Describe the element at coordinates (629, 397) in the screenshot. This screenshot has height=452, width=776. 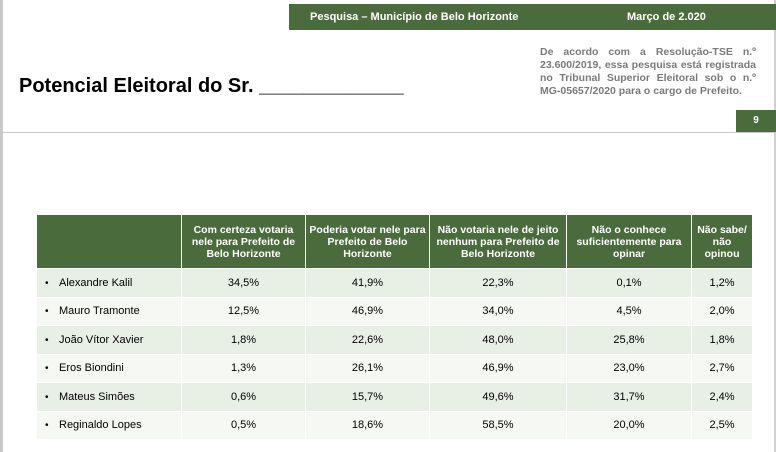
I see `table-cell: 31,7%` at that location.